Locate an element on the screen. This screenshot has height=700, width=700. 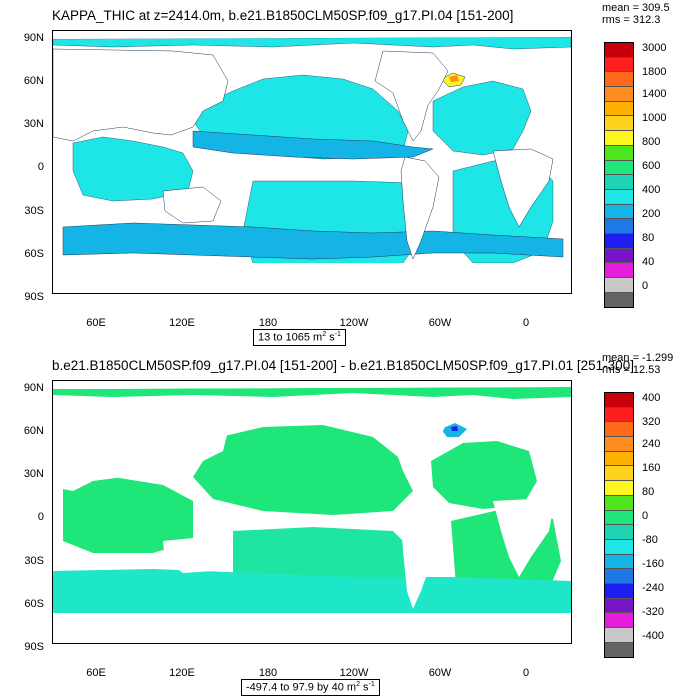
lat-label: 90N is located at coordinates (33, 38).